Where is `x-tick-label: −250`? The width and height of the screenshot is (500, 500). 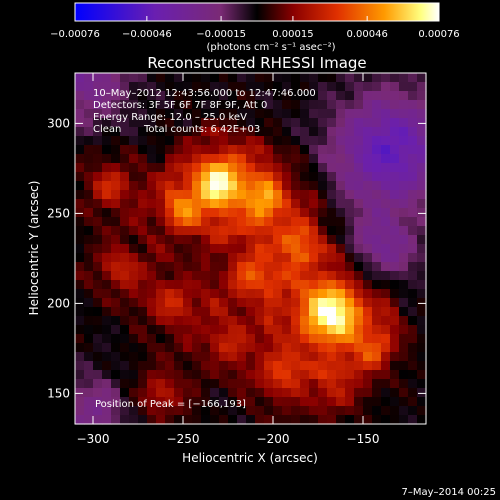
x-tick-label: −250 is located at coordinates (183, 439).